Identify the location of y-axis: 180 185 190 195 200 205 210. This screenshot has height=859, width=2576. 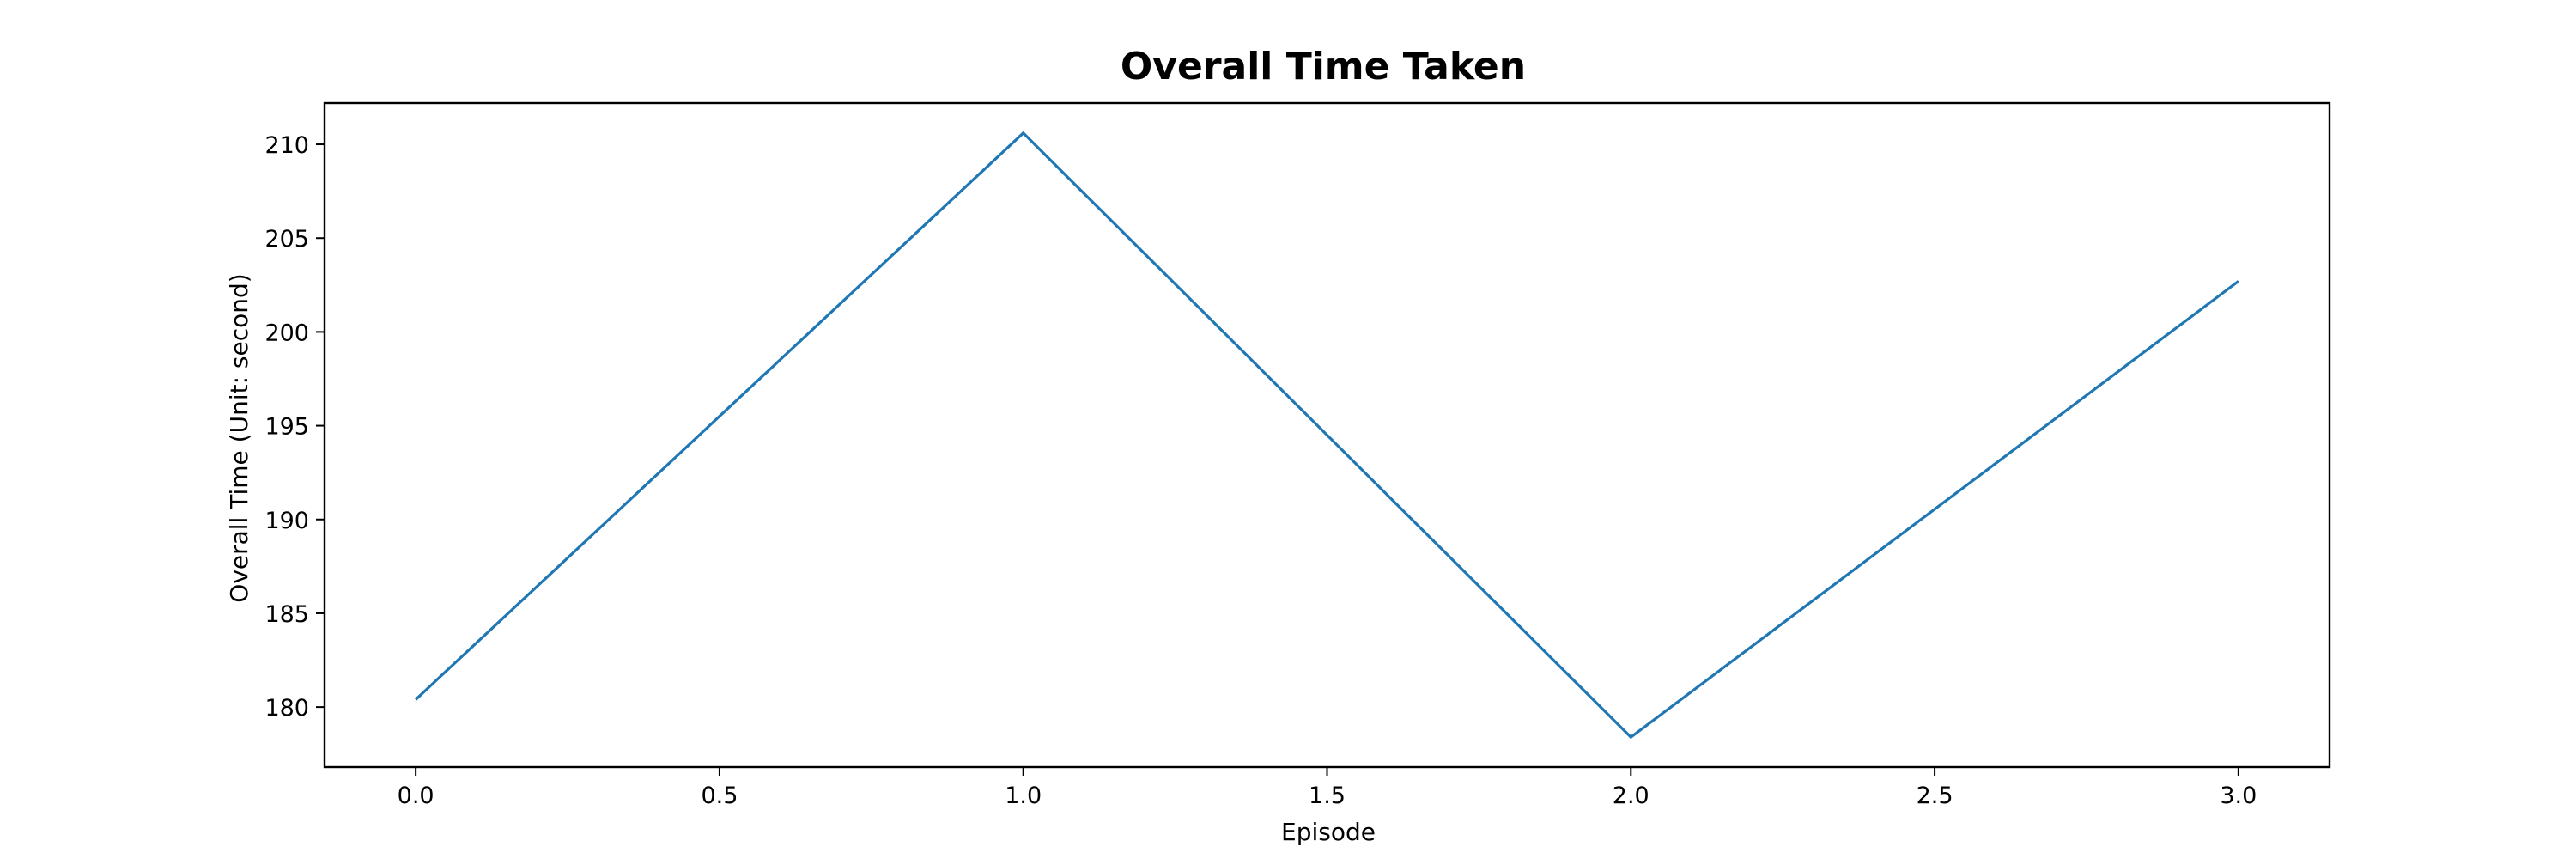
(294, 427).